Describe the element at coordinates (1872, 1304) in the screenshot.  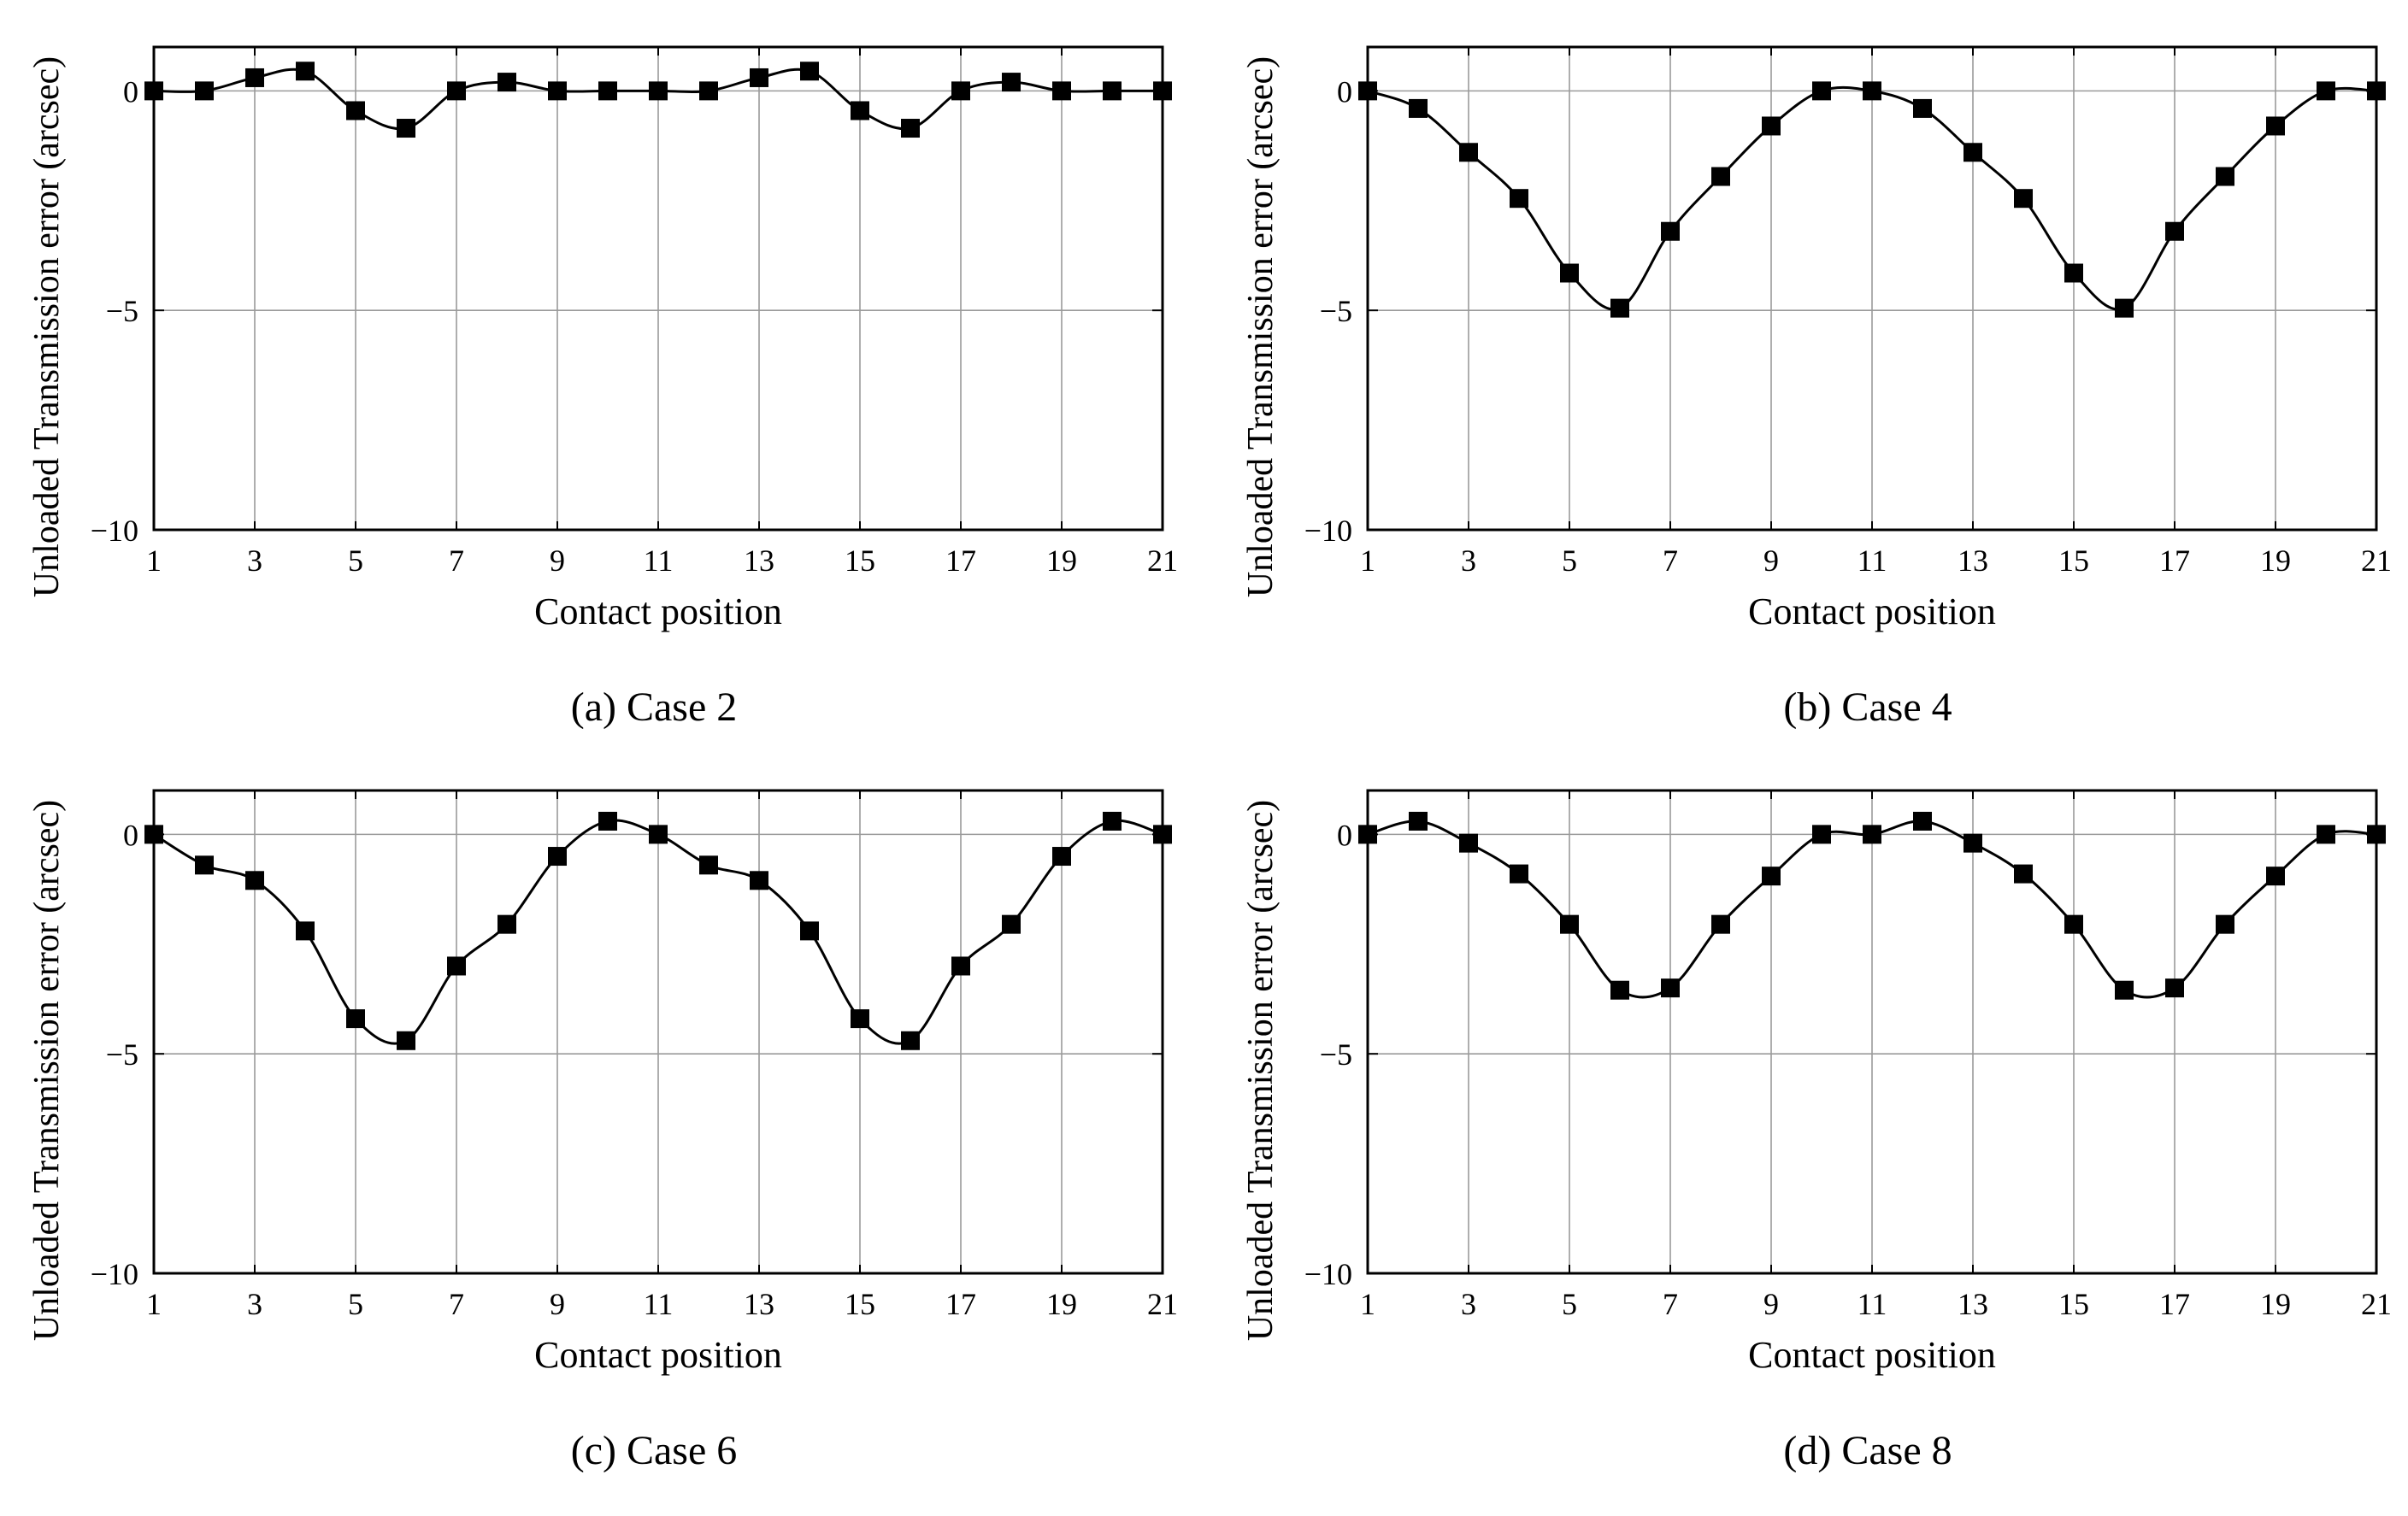
I see `x-tick-label: 11` at that location.